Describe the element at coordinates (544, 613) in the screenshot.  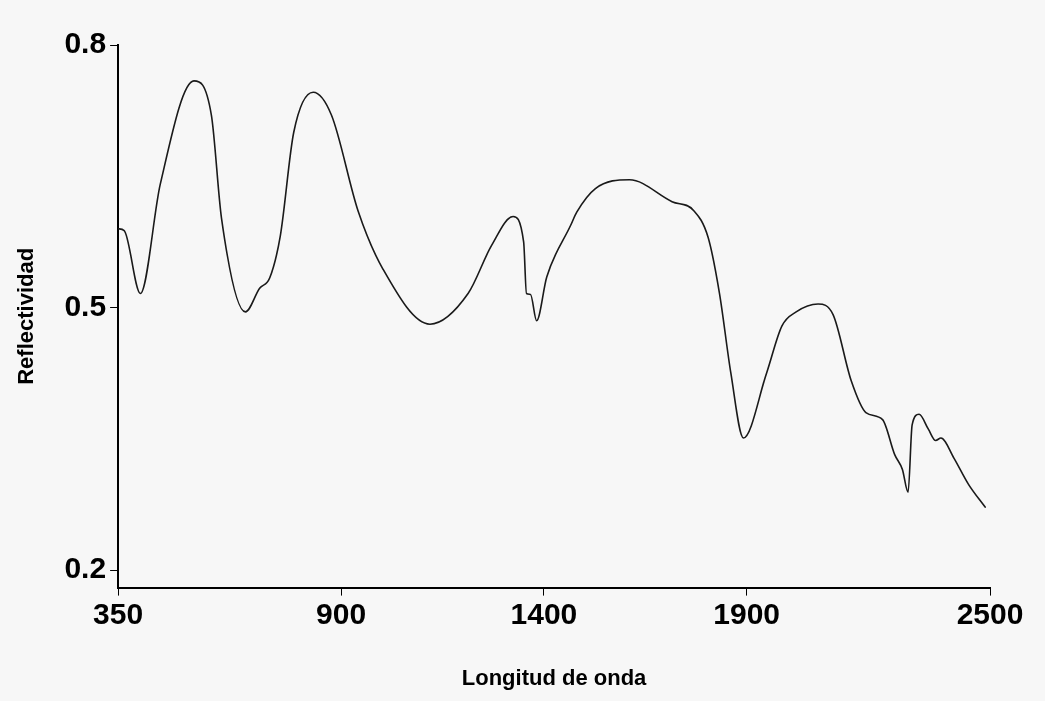
I see `x-tick-label: 1400` at that location.